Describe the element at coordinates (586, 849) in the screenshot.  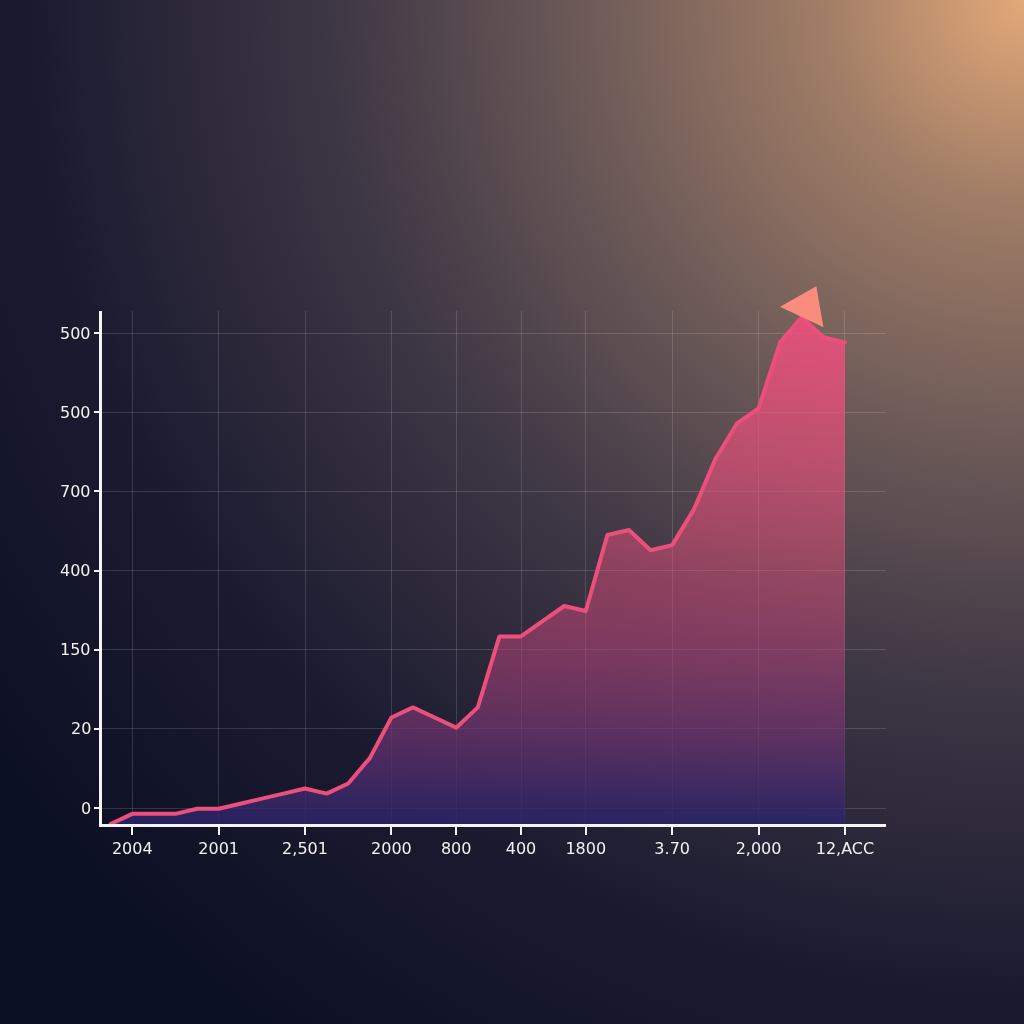
I see `x-tick-label: 1800` at that location.